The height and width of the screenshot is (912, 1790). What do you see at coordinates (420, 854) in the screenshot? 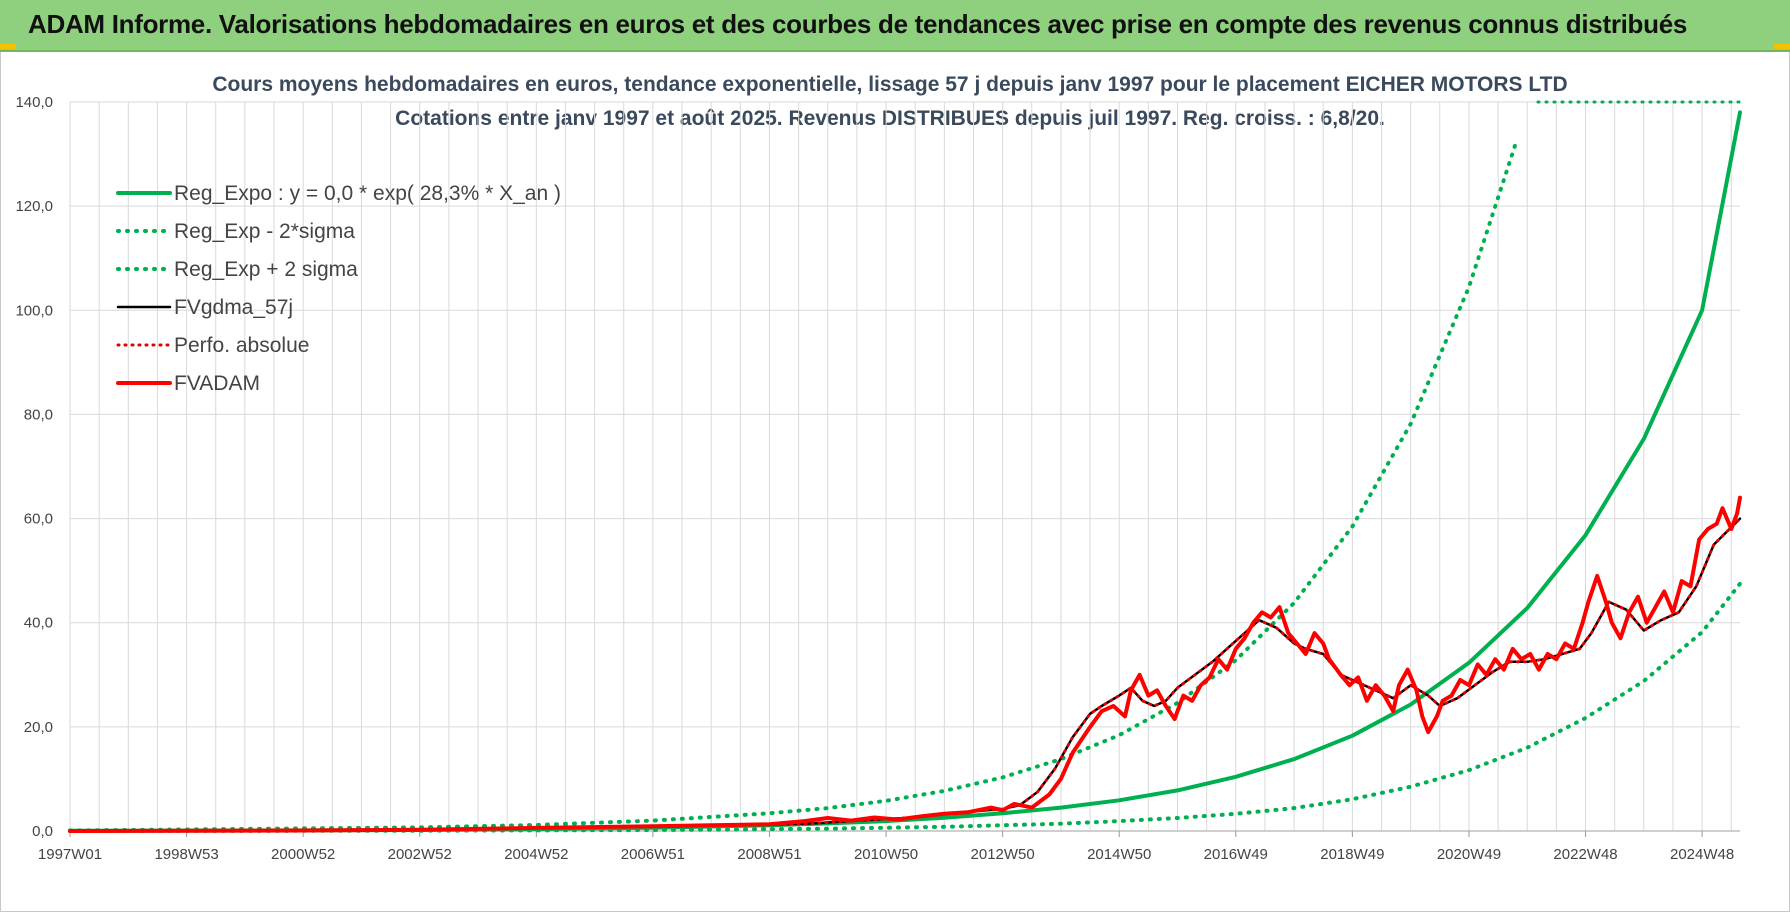
I see `x-tick-label: 2002W52` at bounding box center [420, 854].